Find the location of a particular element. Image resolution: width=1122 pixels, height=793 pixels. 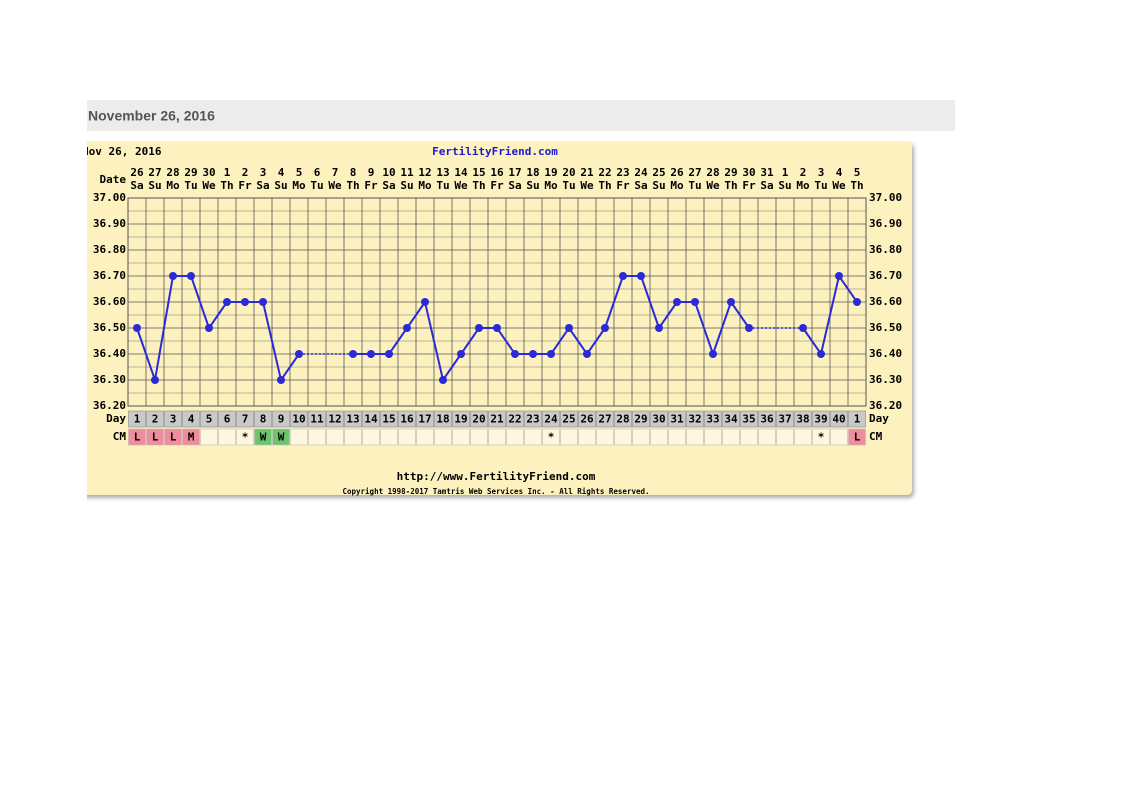

date-label: 18 is located at coordinates (532, 172).